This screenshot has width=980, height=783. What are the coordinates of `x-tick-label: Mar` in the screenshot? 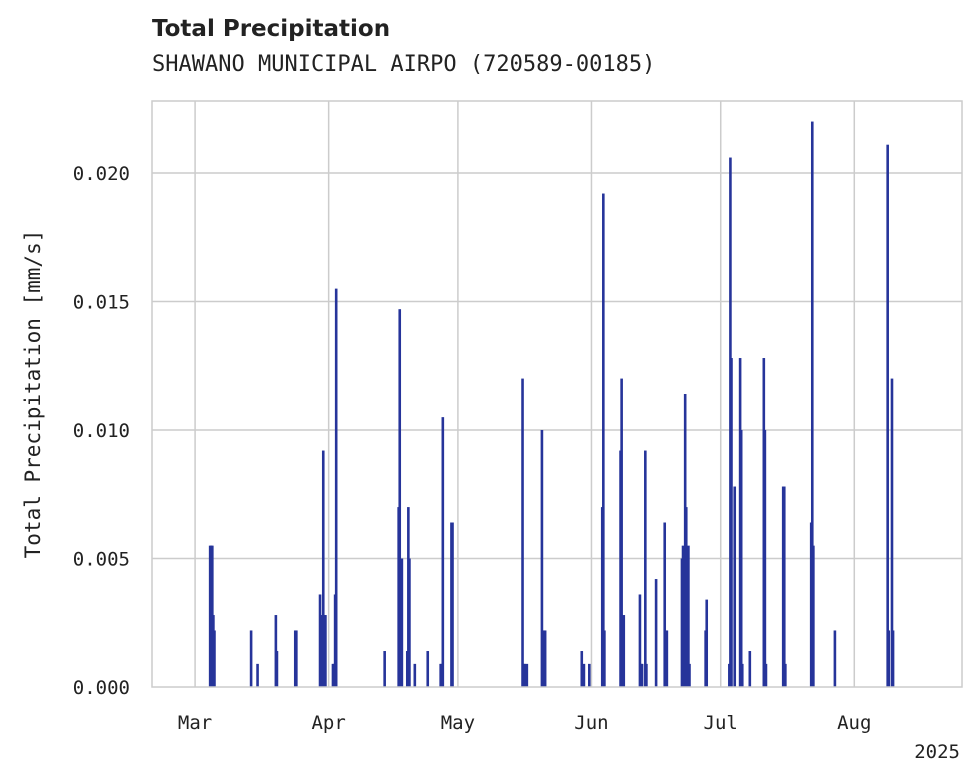 It's located at (195, 723).